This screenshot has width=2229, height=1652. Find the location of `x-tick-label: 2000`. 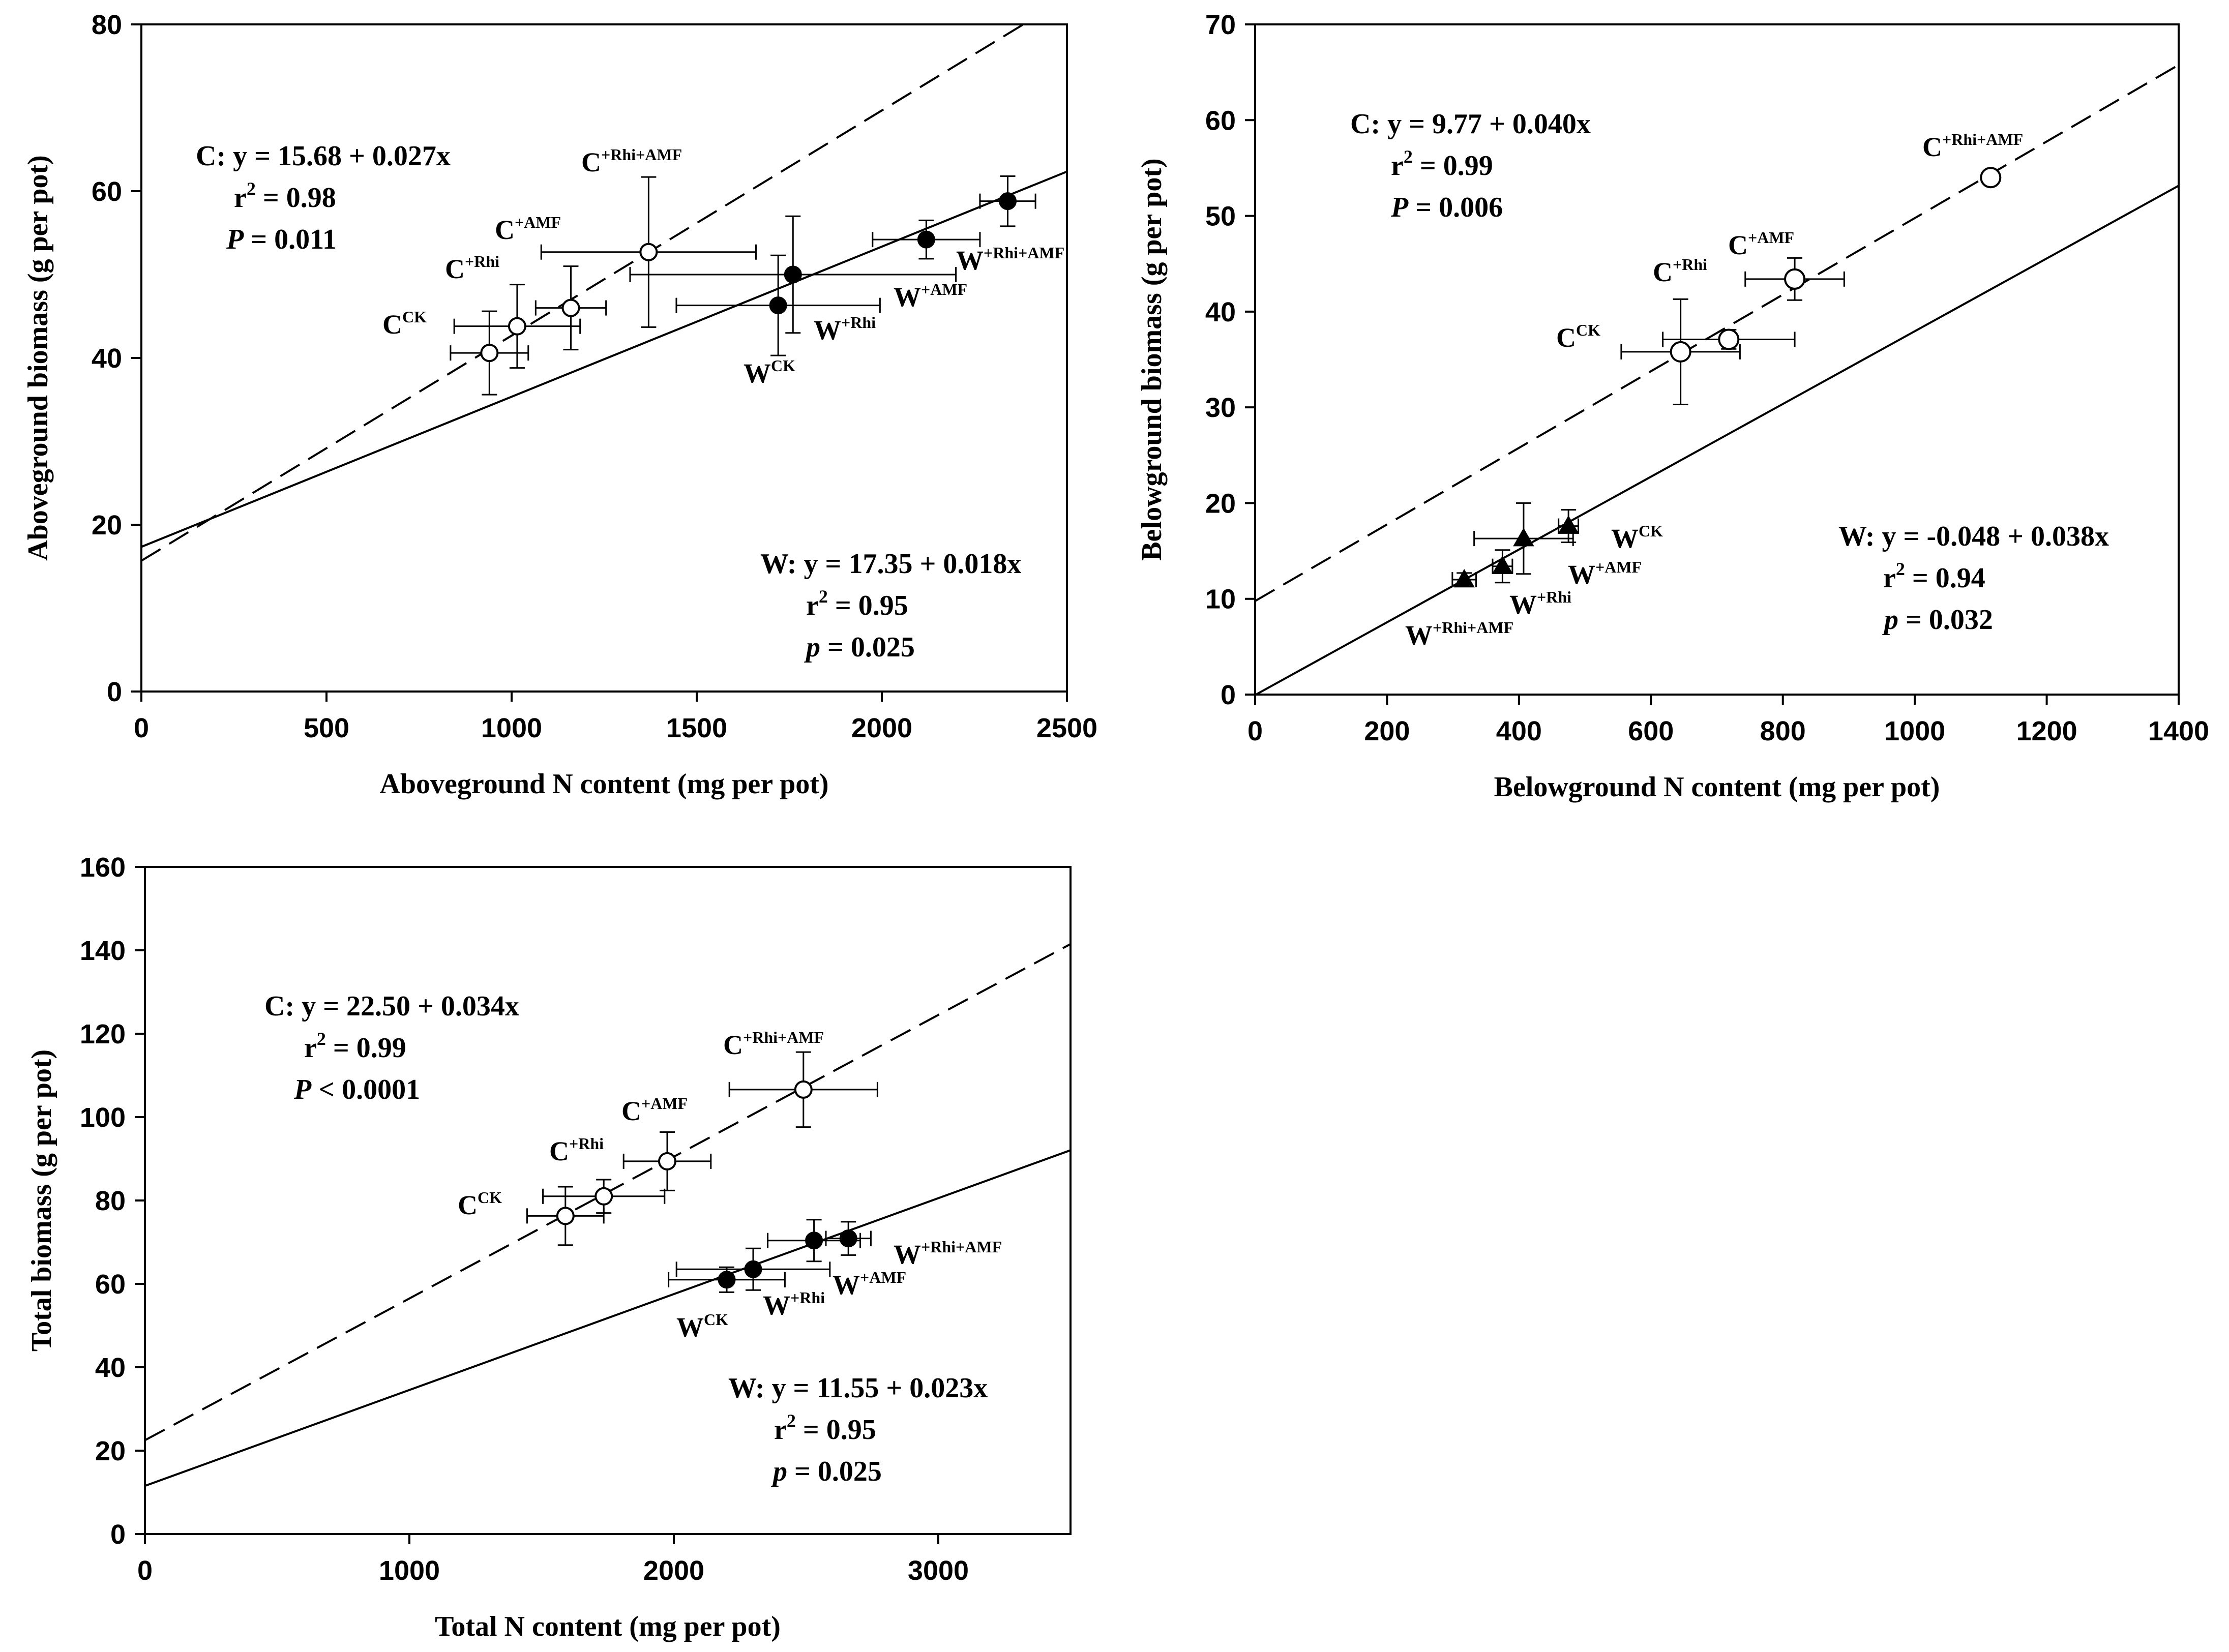

x-tick-label: 2000 is located at coordinates (673, 1571).